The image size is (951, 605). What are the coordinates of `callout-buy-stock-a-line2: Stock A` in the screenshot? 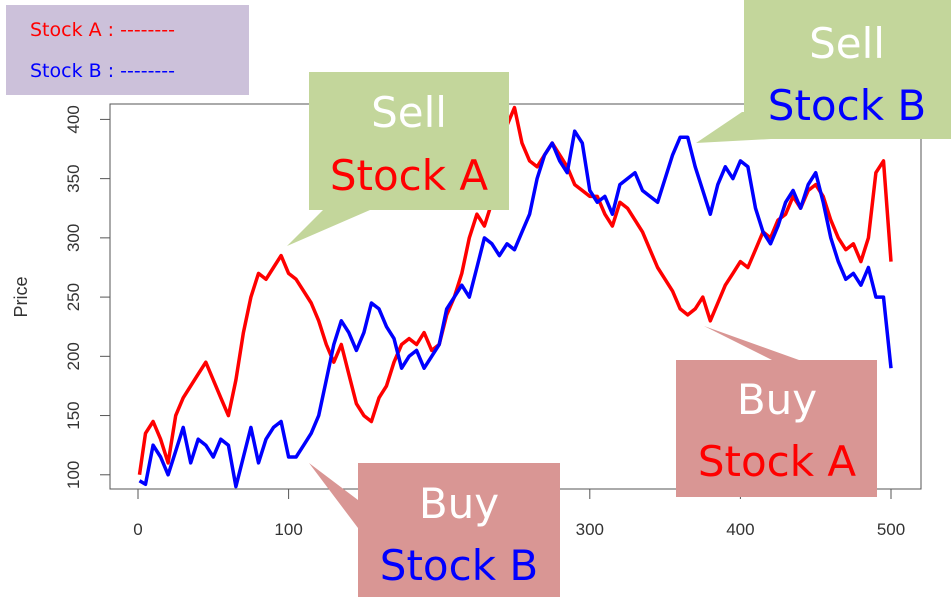 It's located at (777, 461).